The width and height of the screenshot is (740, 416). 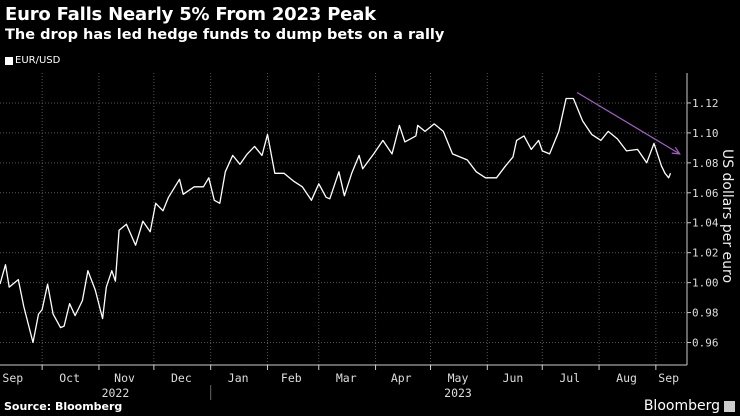 I want to click on brand-logo: Bloomberg, so click(x=681, y=406).